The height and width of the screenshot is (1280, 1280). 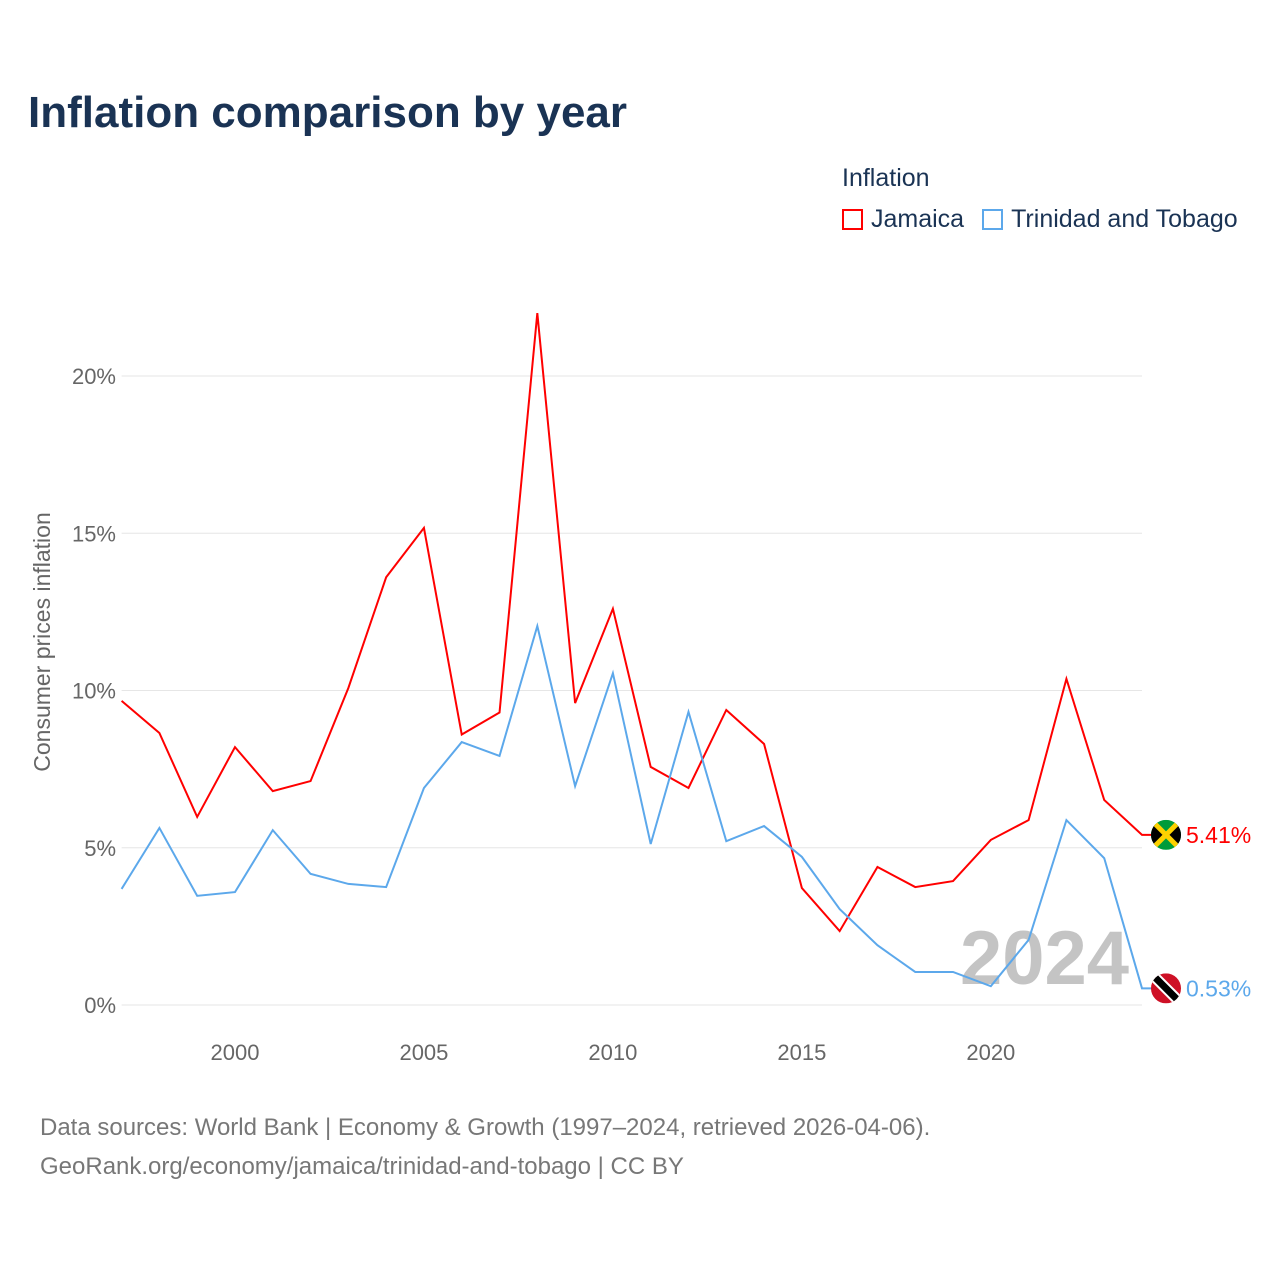 What do you see at coordinates (1124, 219) in the screenshot?
I see `legend-label: Trinidad and Tobago` at bounding box center [1124, 219].